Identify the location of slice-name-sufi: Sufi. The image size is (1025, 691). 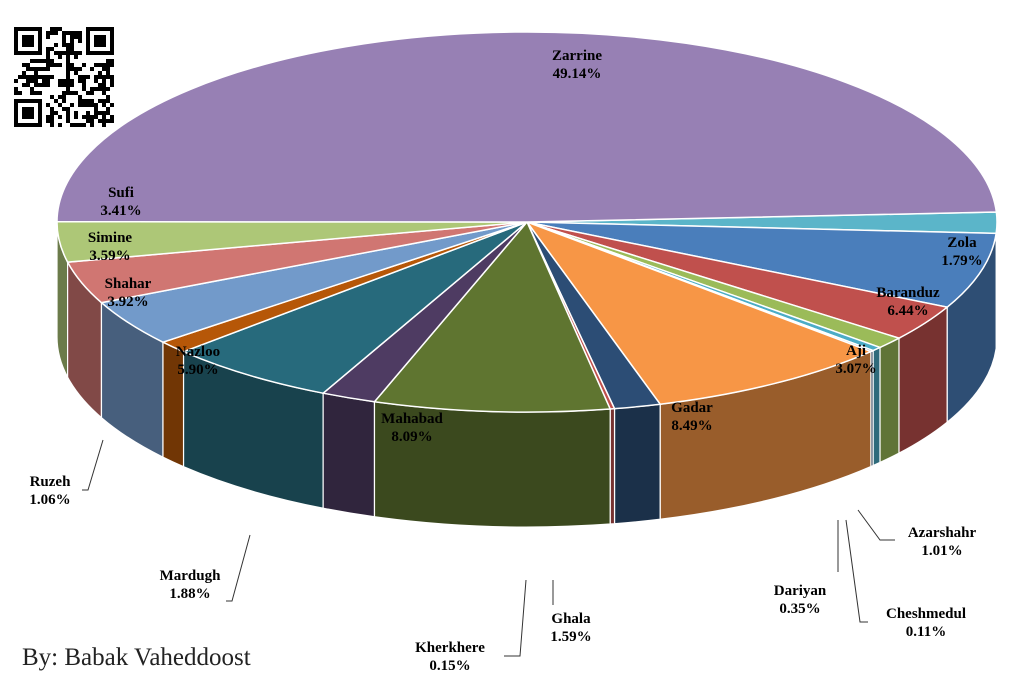
(121, 193).